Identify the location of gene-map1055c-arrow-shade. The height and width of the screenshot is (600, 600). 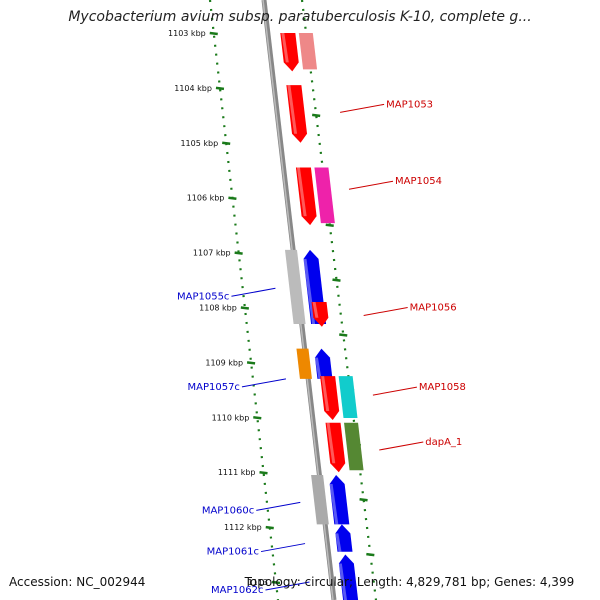
(309, 291).